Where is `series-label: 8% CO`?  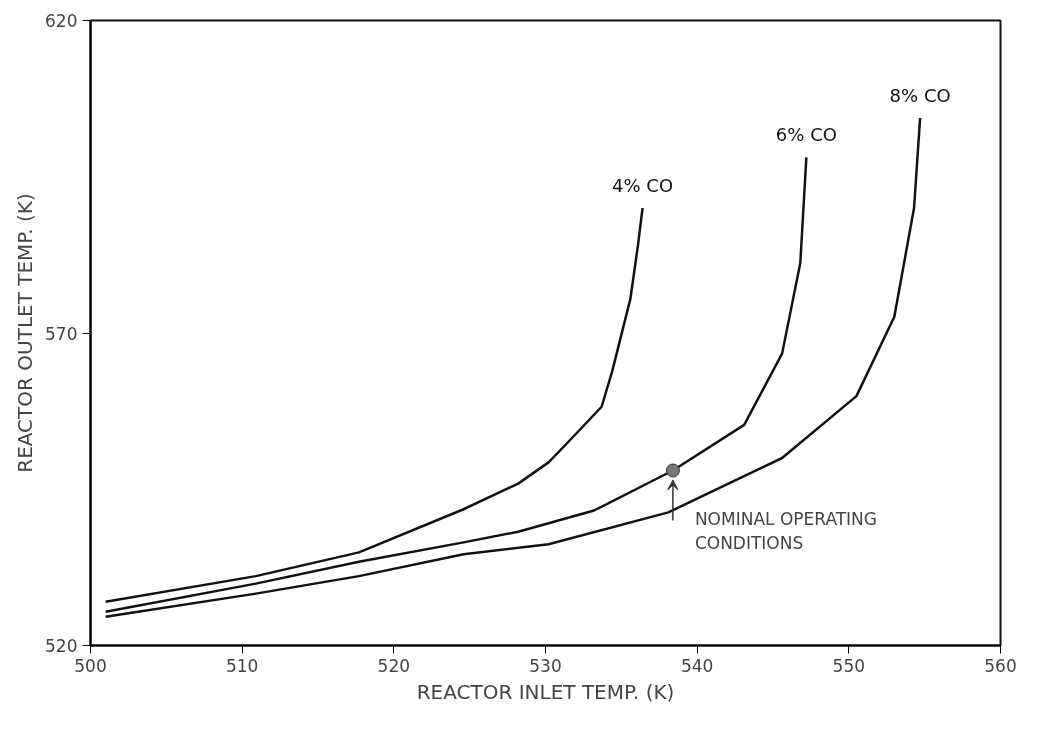
series-label: 8% CO is located at coordinates (920, 95).